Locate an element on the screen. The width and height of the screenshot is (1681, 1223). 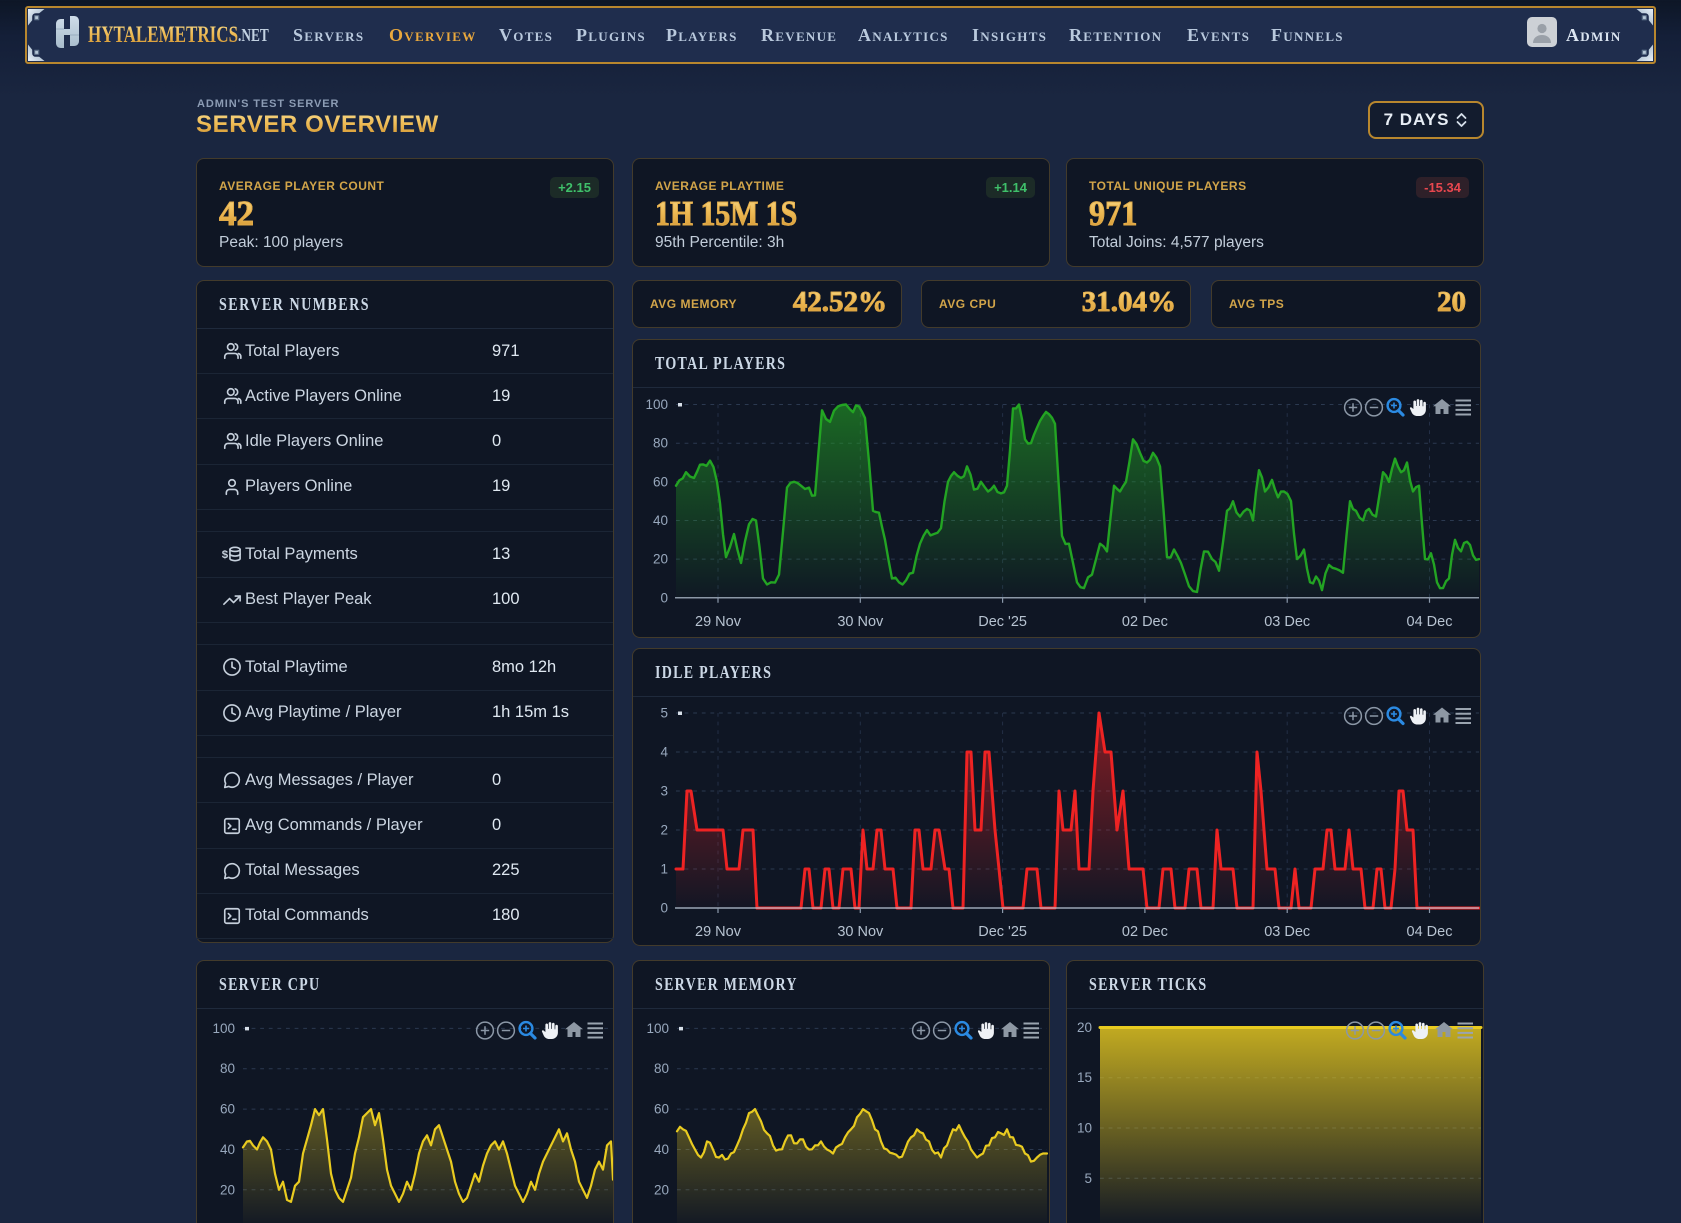
svg-text: 10 is located at coordinates (1084, 1128).